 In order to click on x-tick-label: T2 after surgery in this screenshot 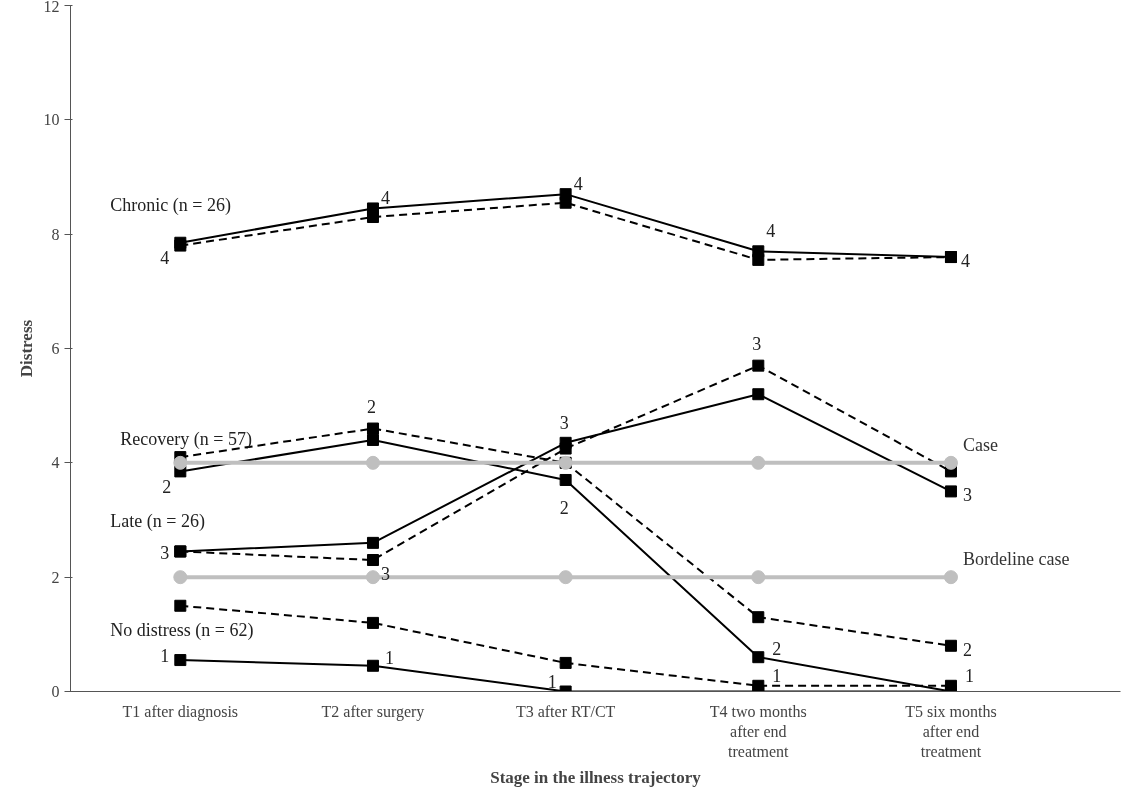, I will do `click(373, 711)`.